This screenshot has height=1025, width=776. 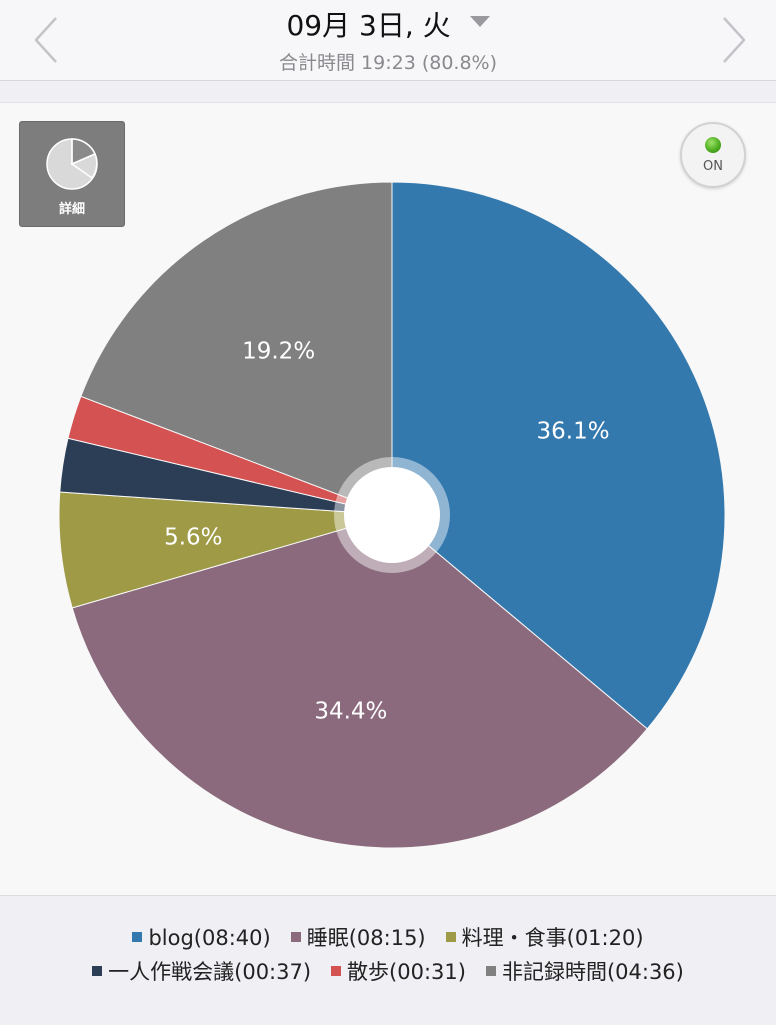 I want to click on legend-item: 非記録時間(04:36), so click(x=584, y=971).